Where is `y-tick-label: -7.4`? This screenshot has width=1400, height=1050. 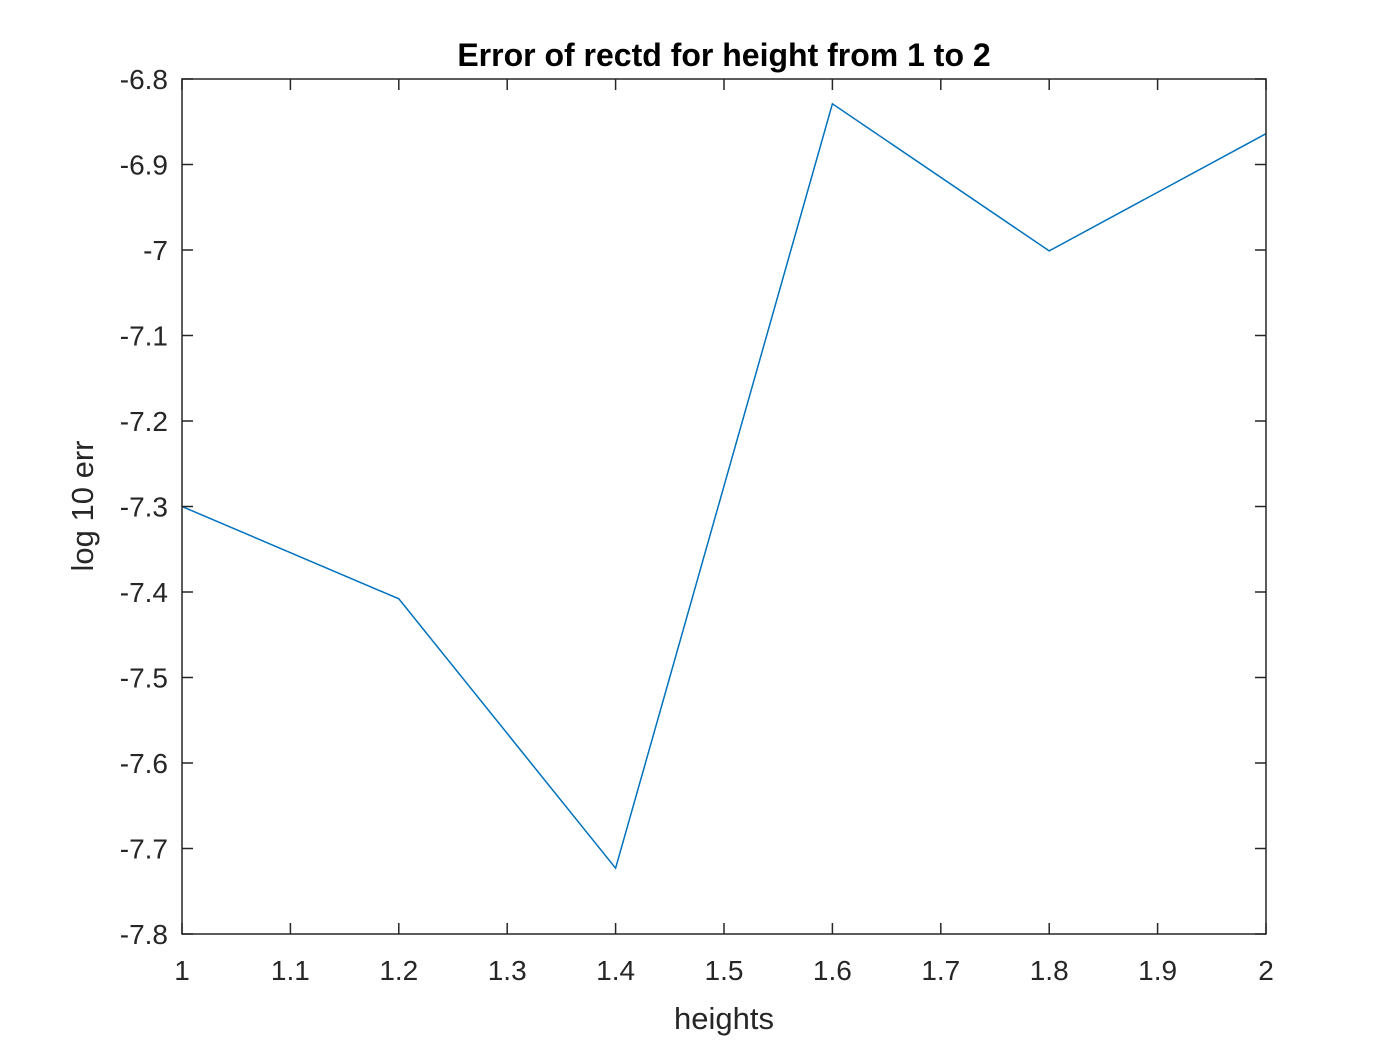 y-tick-label: -7.4 is located at coordinates (144, 592).